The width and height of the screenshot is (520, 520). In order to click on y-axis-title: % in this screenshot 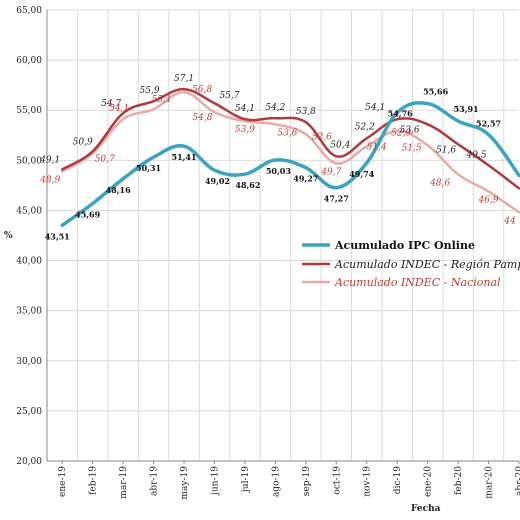, I will do `click(8, 236)`.